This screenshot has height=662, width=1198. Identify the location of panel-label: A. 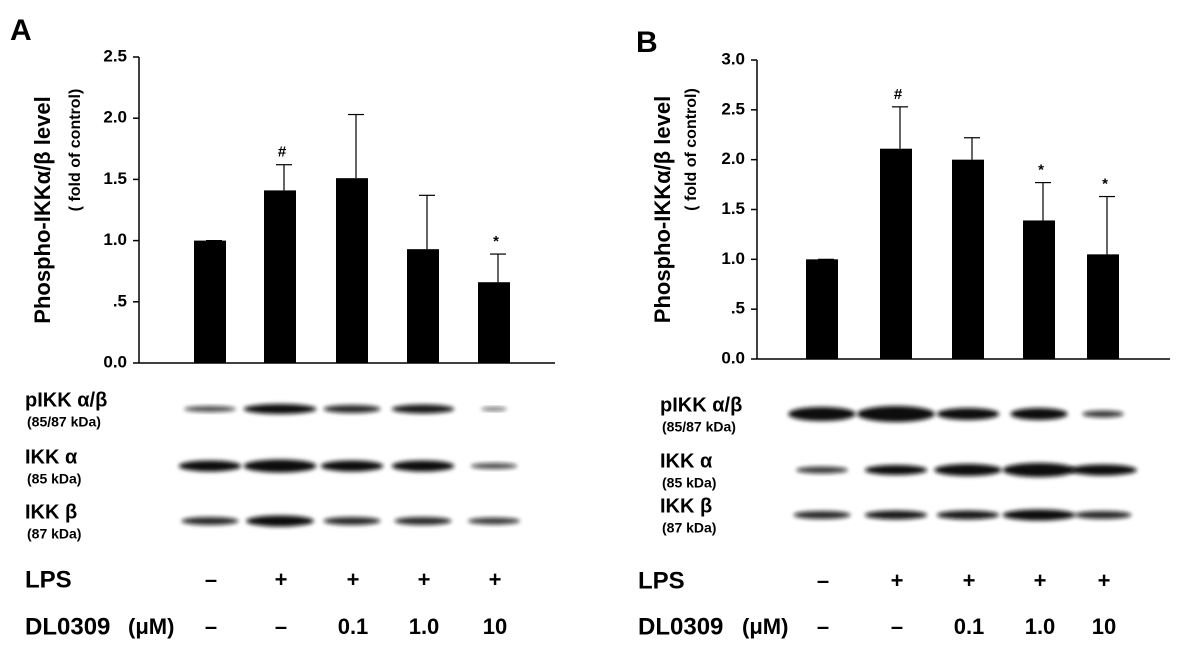
(21, 30).